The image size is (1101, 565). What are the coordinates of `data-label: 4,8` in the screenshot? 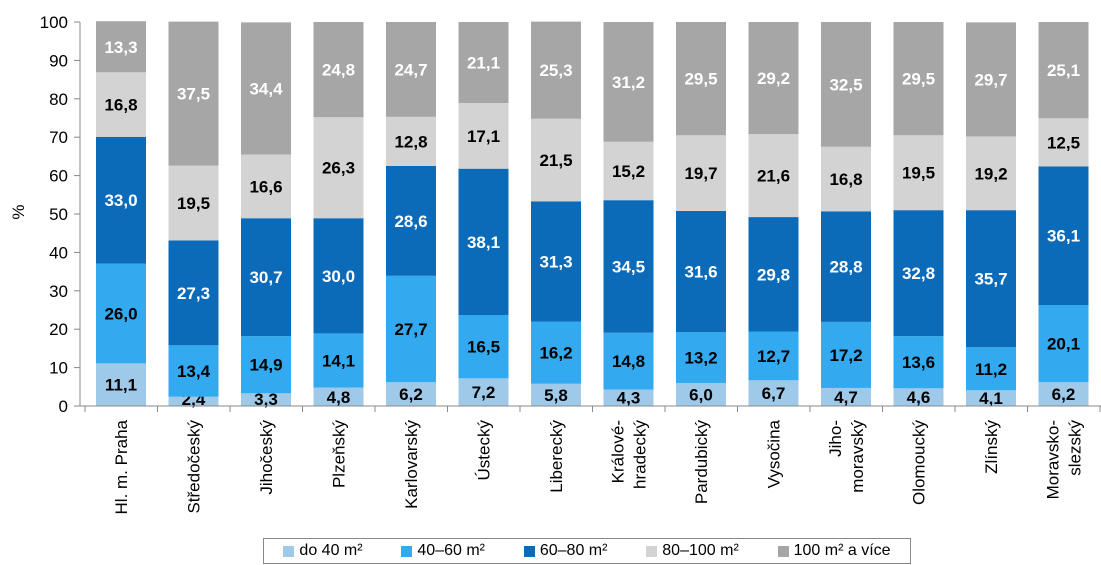 It's located at (339, 397).